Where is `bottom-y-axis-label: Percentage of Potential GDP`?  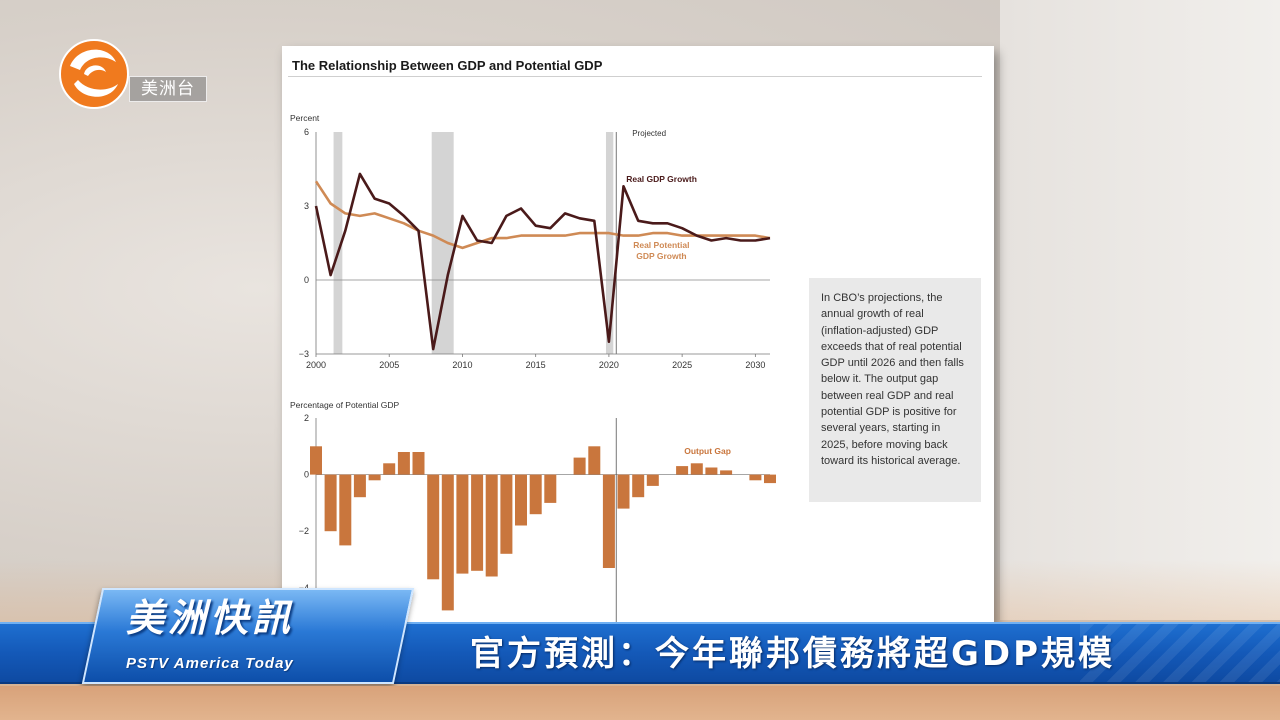
bottom-y-axis-label: Percentage of Potential GDP is located at coordinates (344, 405).